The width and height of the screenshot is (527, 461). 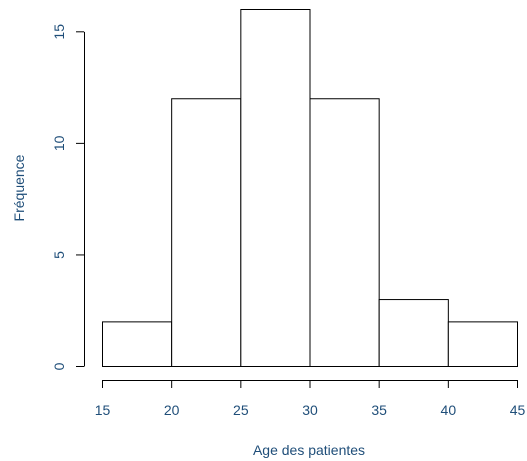 I want to click on y-tick-label: 5, so click(x=59, y=255).